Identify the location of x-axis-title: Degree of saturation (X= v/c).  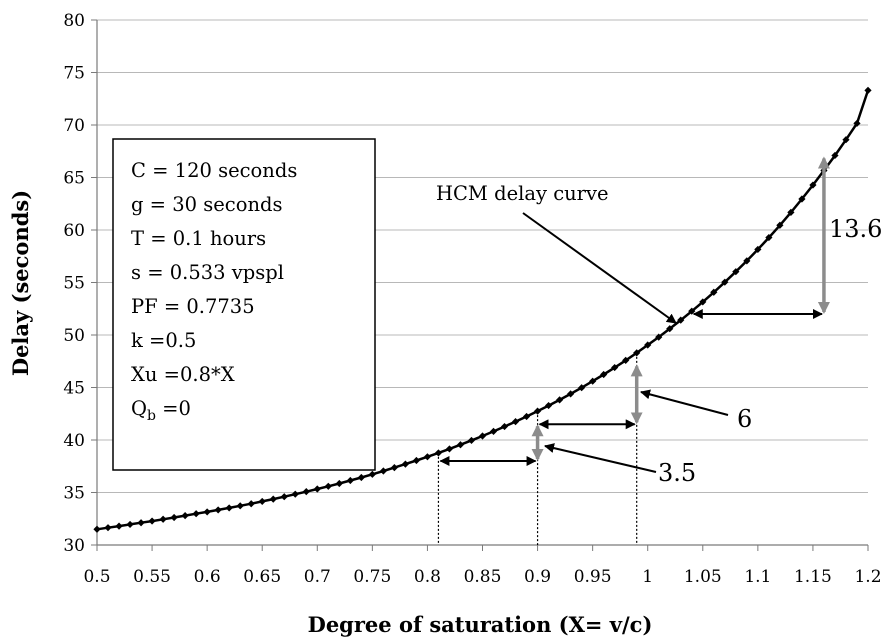
(480, 624).